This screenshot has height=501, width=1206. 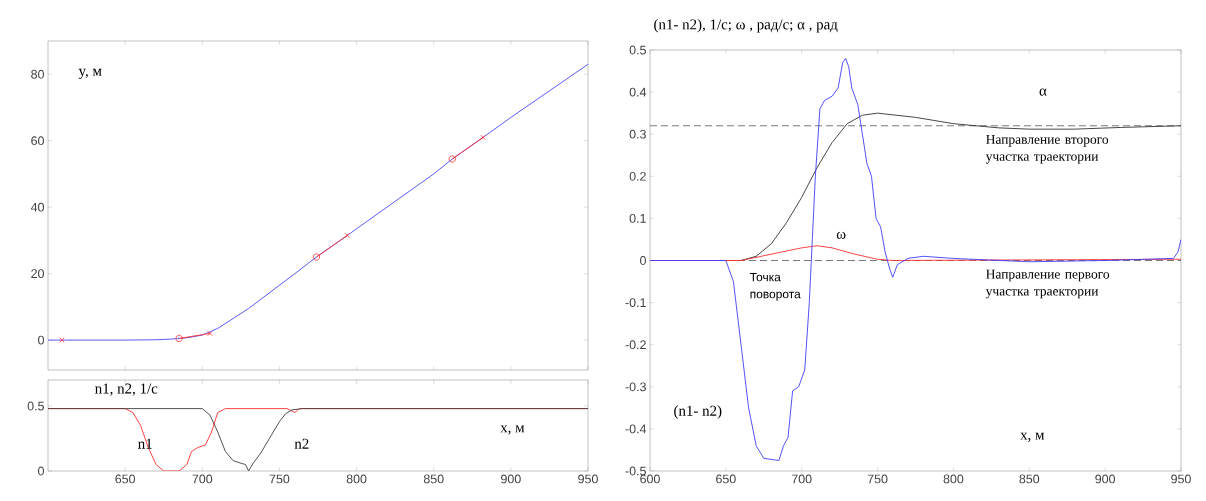 I want to click on annotation: n1, so click(x=145, y=443).